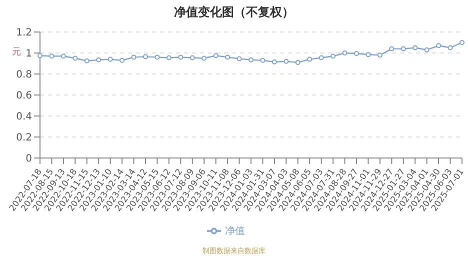 The width and height of the screenshot is (468, 264). What do you see at coordinates (24, 75) in the screenshot?
I see `y-tick-label: 0.8` at bounding box center [24, 75].